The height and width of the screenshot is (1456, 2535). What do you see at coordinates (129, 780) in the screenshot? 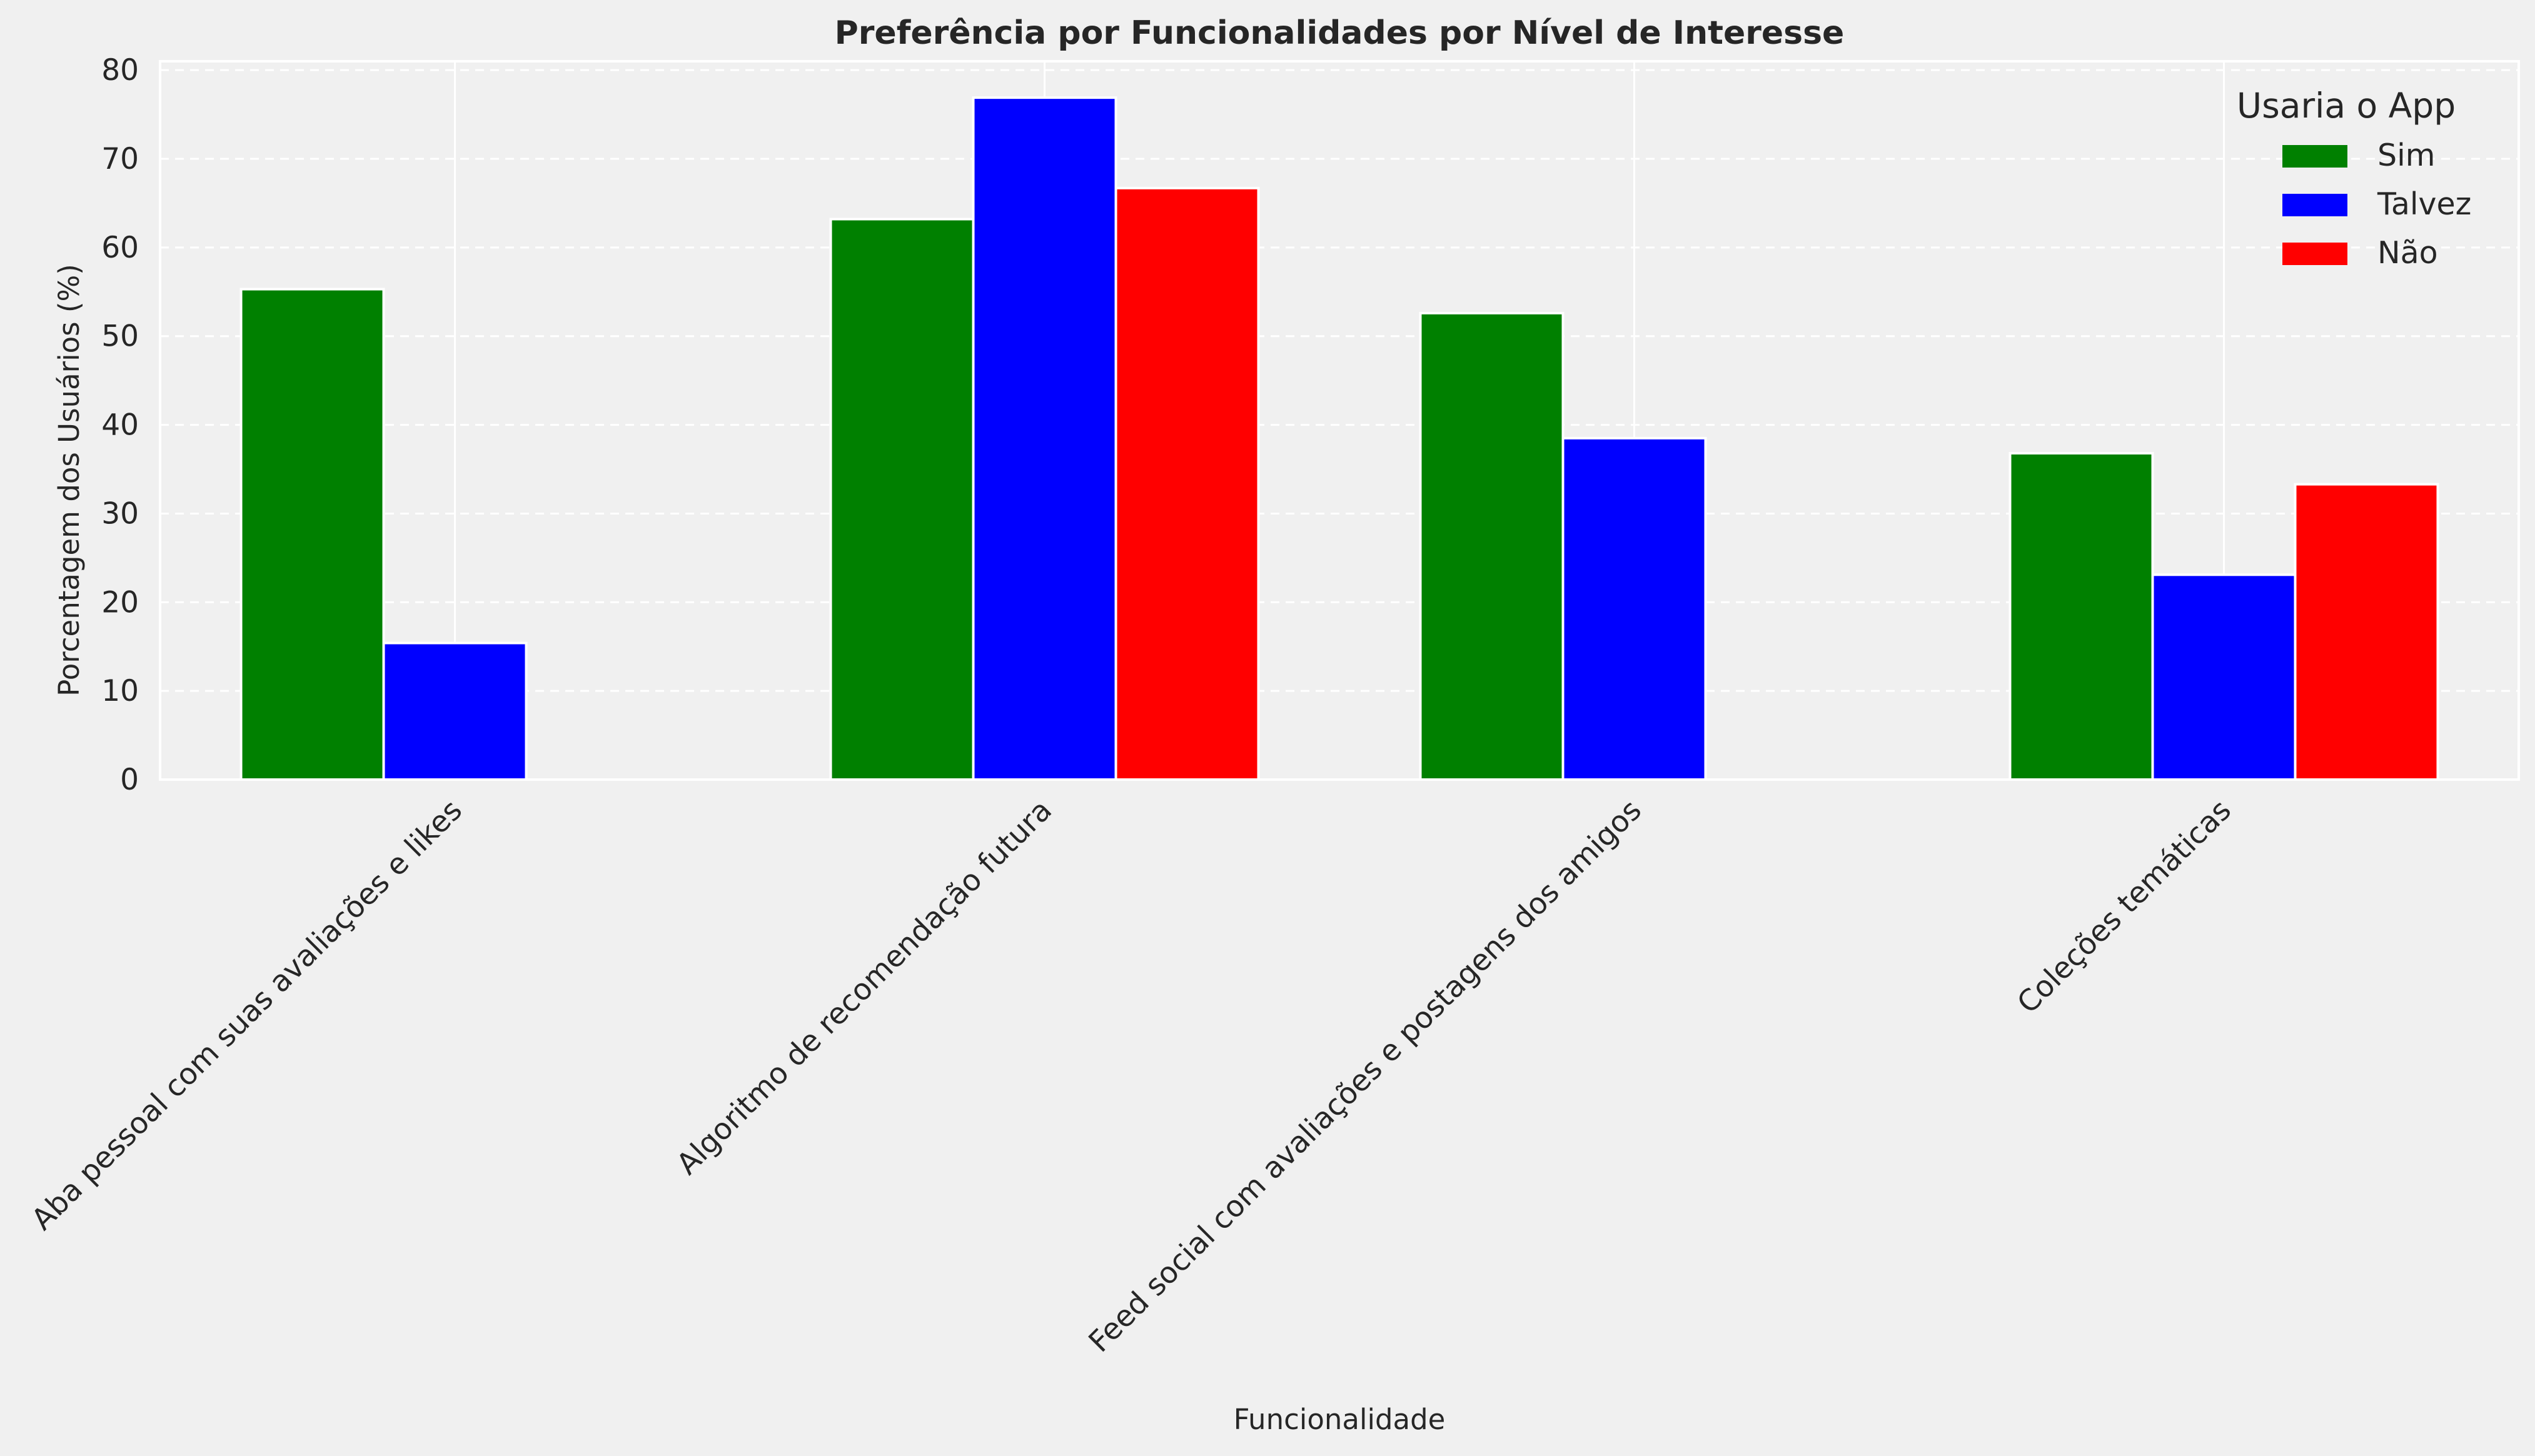
I see `y-tick-label: 0` at bounding box center [129, 780].